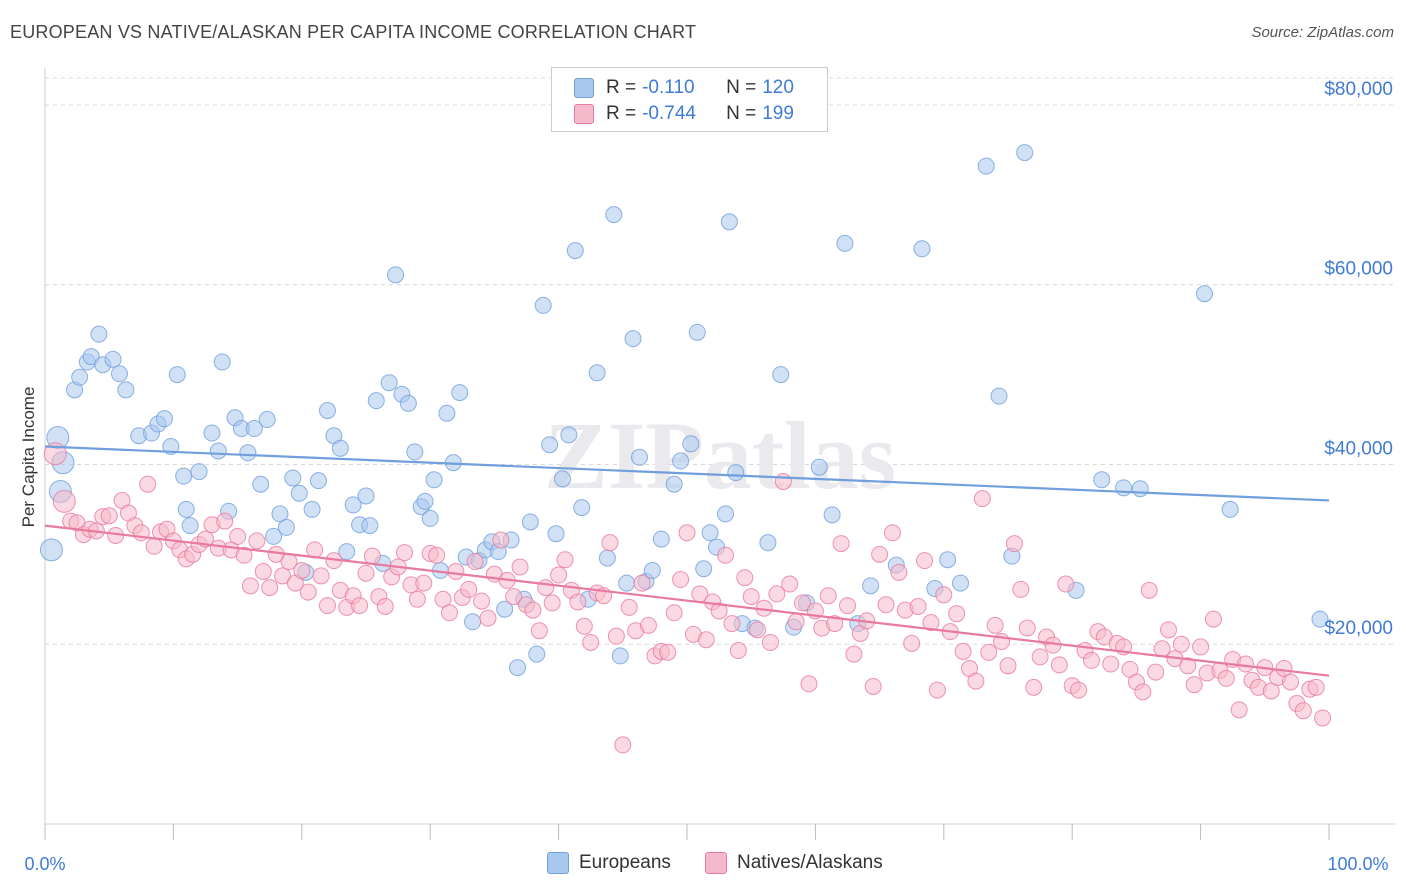  I want to click on legend-label-europeans: Europeans, so click(625, 862).